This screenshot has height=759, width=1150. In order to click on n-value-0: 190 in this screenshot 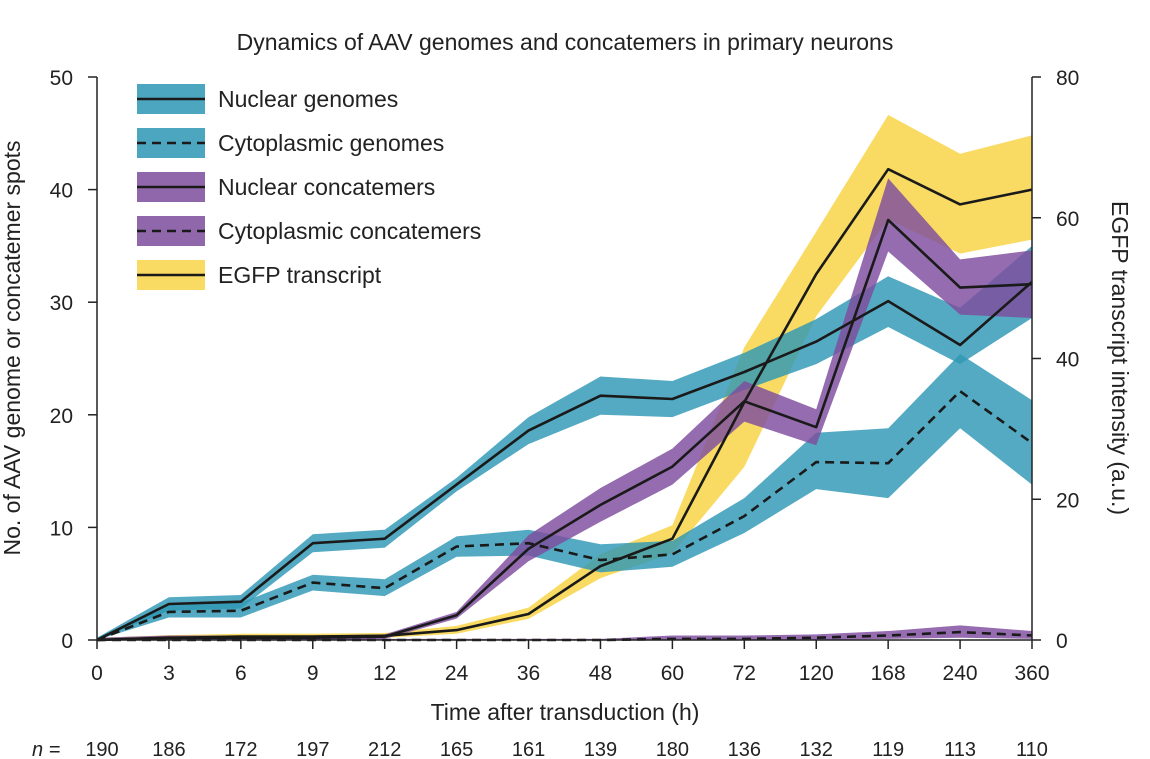, I will do `click(101, 749)`.